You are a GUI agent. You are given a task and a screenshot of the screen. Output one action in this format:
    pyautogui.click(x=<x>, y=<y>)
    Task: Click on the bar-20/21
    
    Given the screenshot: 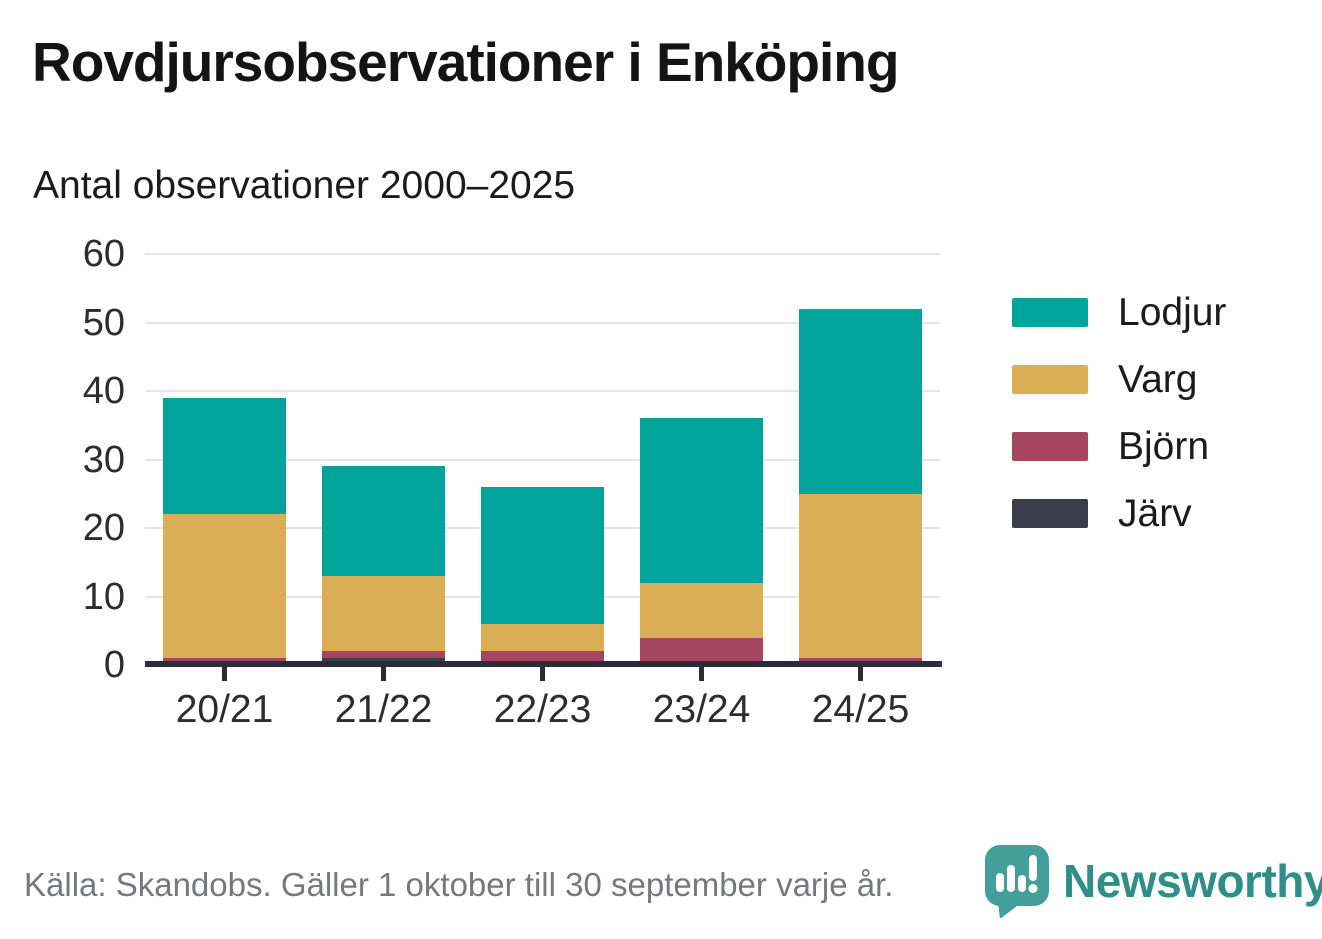 What is the action you would take?
    pyautogui.click(x=224, y=531)
    